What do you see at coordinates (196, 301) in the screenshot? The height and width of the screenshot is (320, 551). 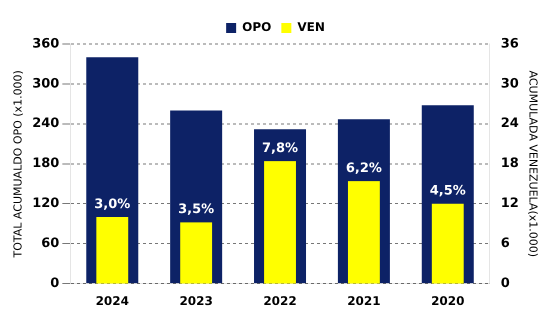 I see `x-tick-label: 2023` at bounding box center [196, 301].